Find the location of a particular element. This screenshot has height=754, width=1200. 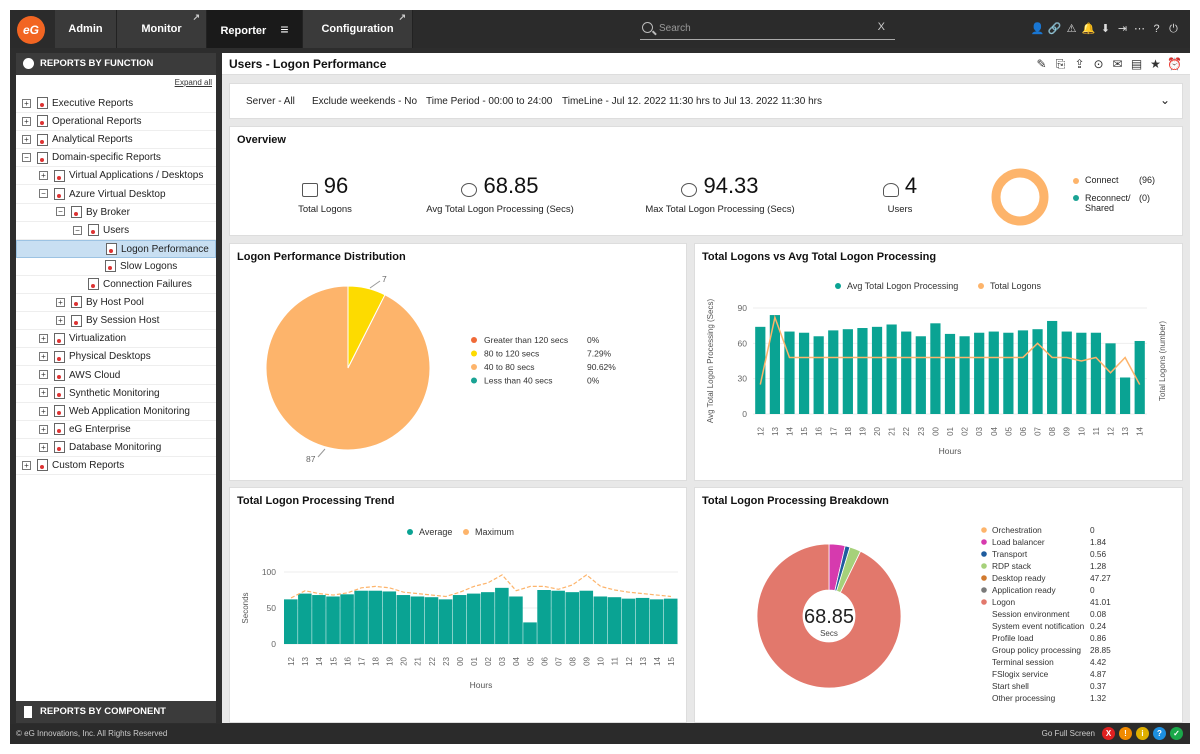

search-input: Search X is located at coordinates (767, 30).